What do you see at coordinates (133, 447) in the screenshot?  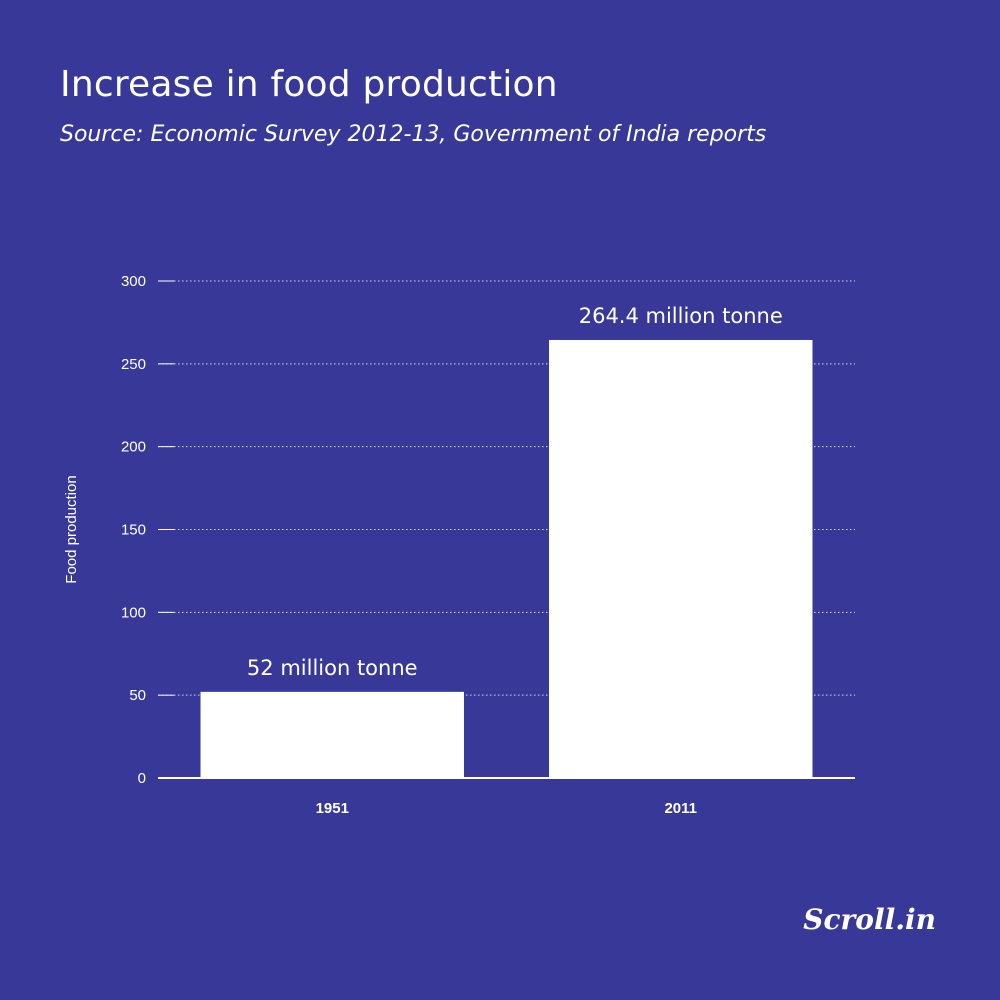 I see `y-tick-label: 200` at bounding box center [133, 447].